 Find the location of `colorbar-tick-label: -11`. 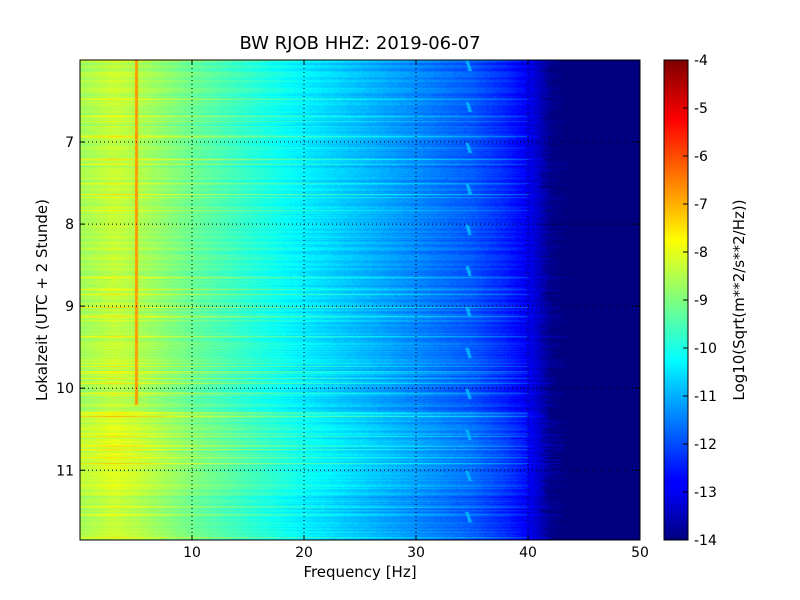

colorbar-tick-label: -11 is located at coordinates (705, 397).